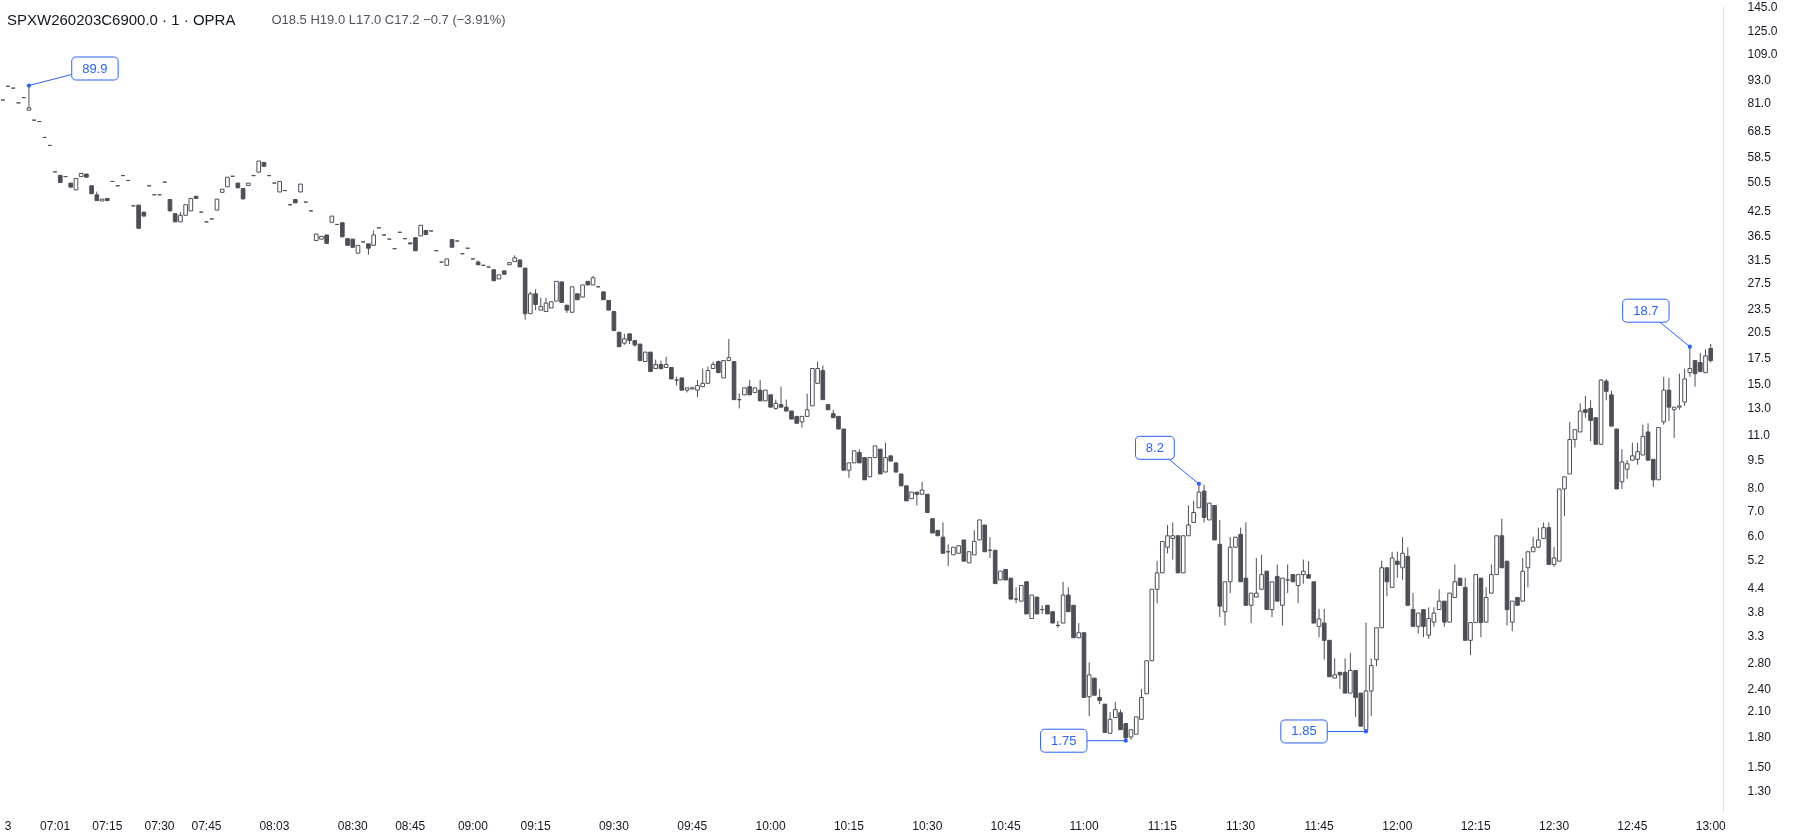 The height and width of the screenshot is (839, 1798). Describe the element at coordinates (55, 825) in the screenshot. I see `x-tick-label: 07:01` at that location.